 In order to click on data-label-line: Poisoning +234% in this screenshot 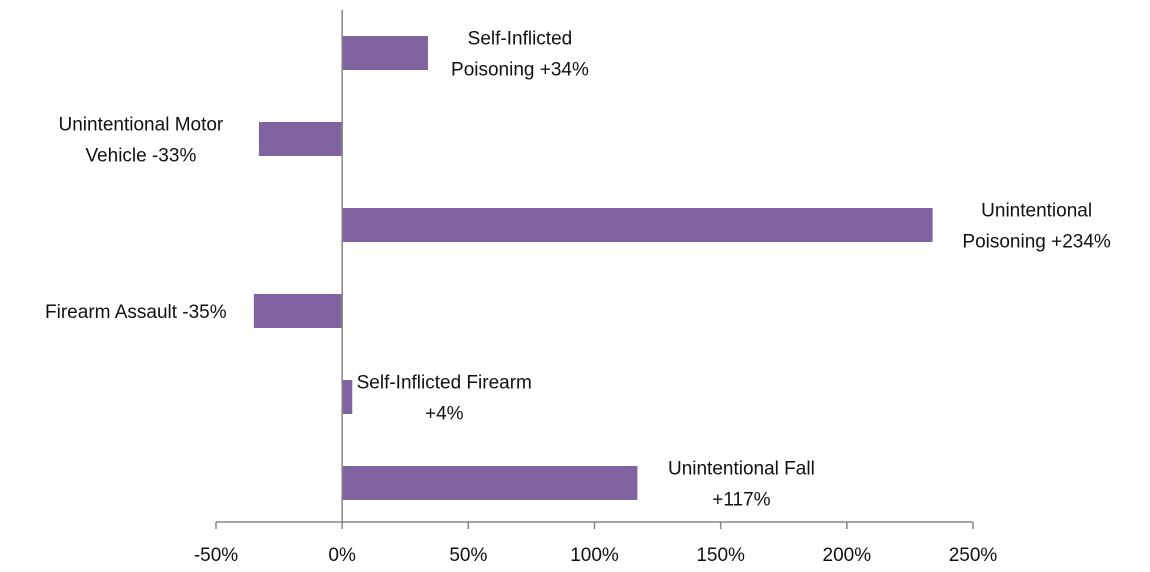, I will do `click(1036, 242)`.